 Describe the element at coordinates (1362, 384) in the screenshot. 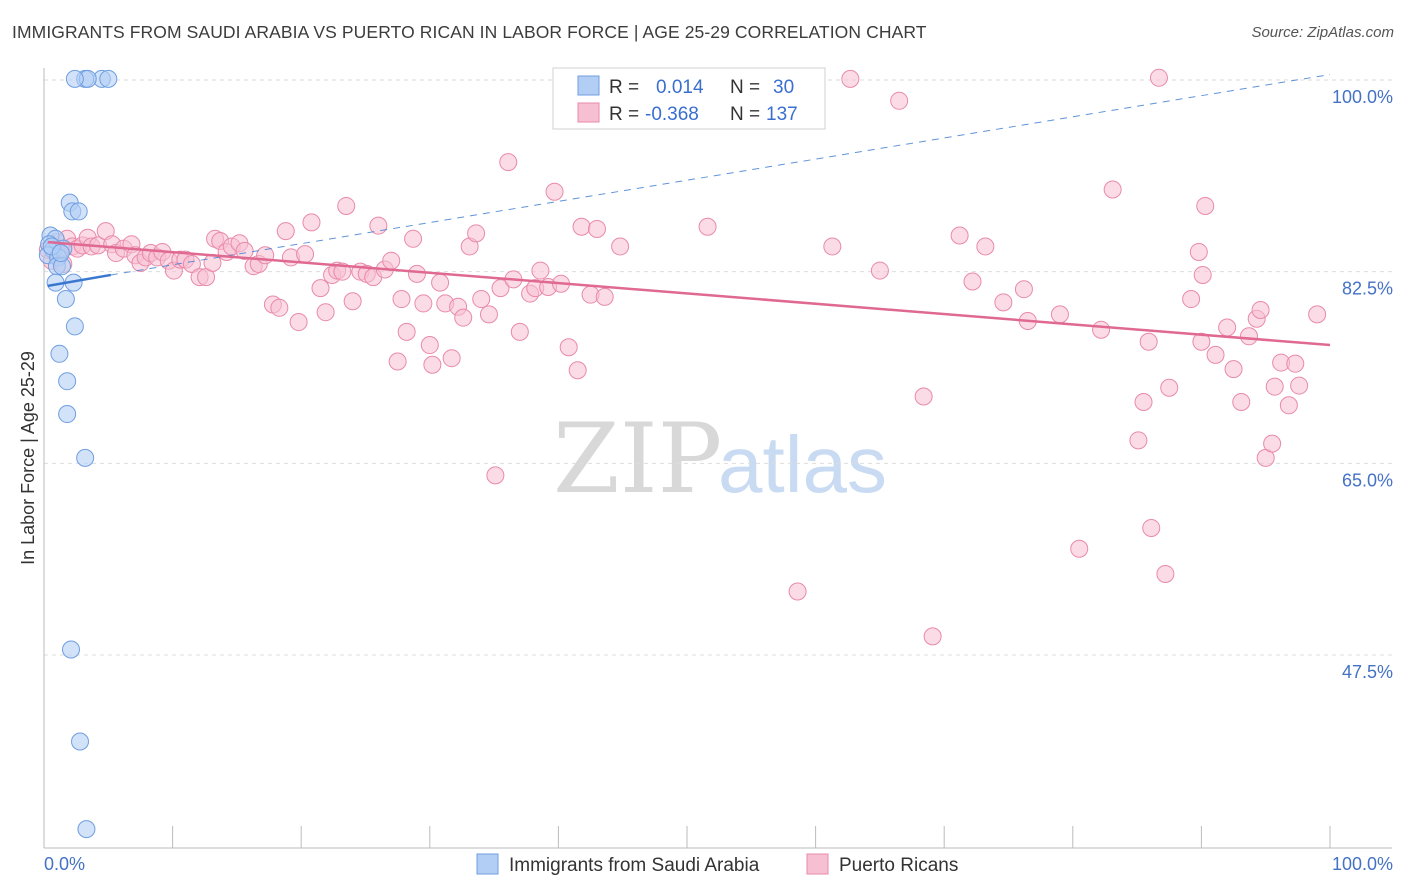

I see `y-tick-labels: 100.0% 82.5% 65.0% 47.5%` at that location.